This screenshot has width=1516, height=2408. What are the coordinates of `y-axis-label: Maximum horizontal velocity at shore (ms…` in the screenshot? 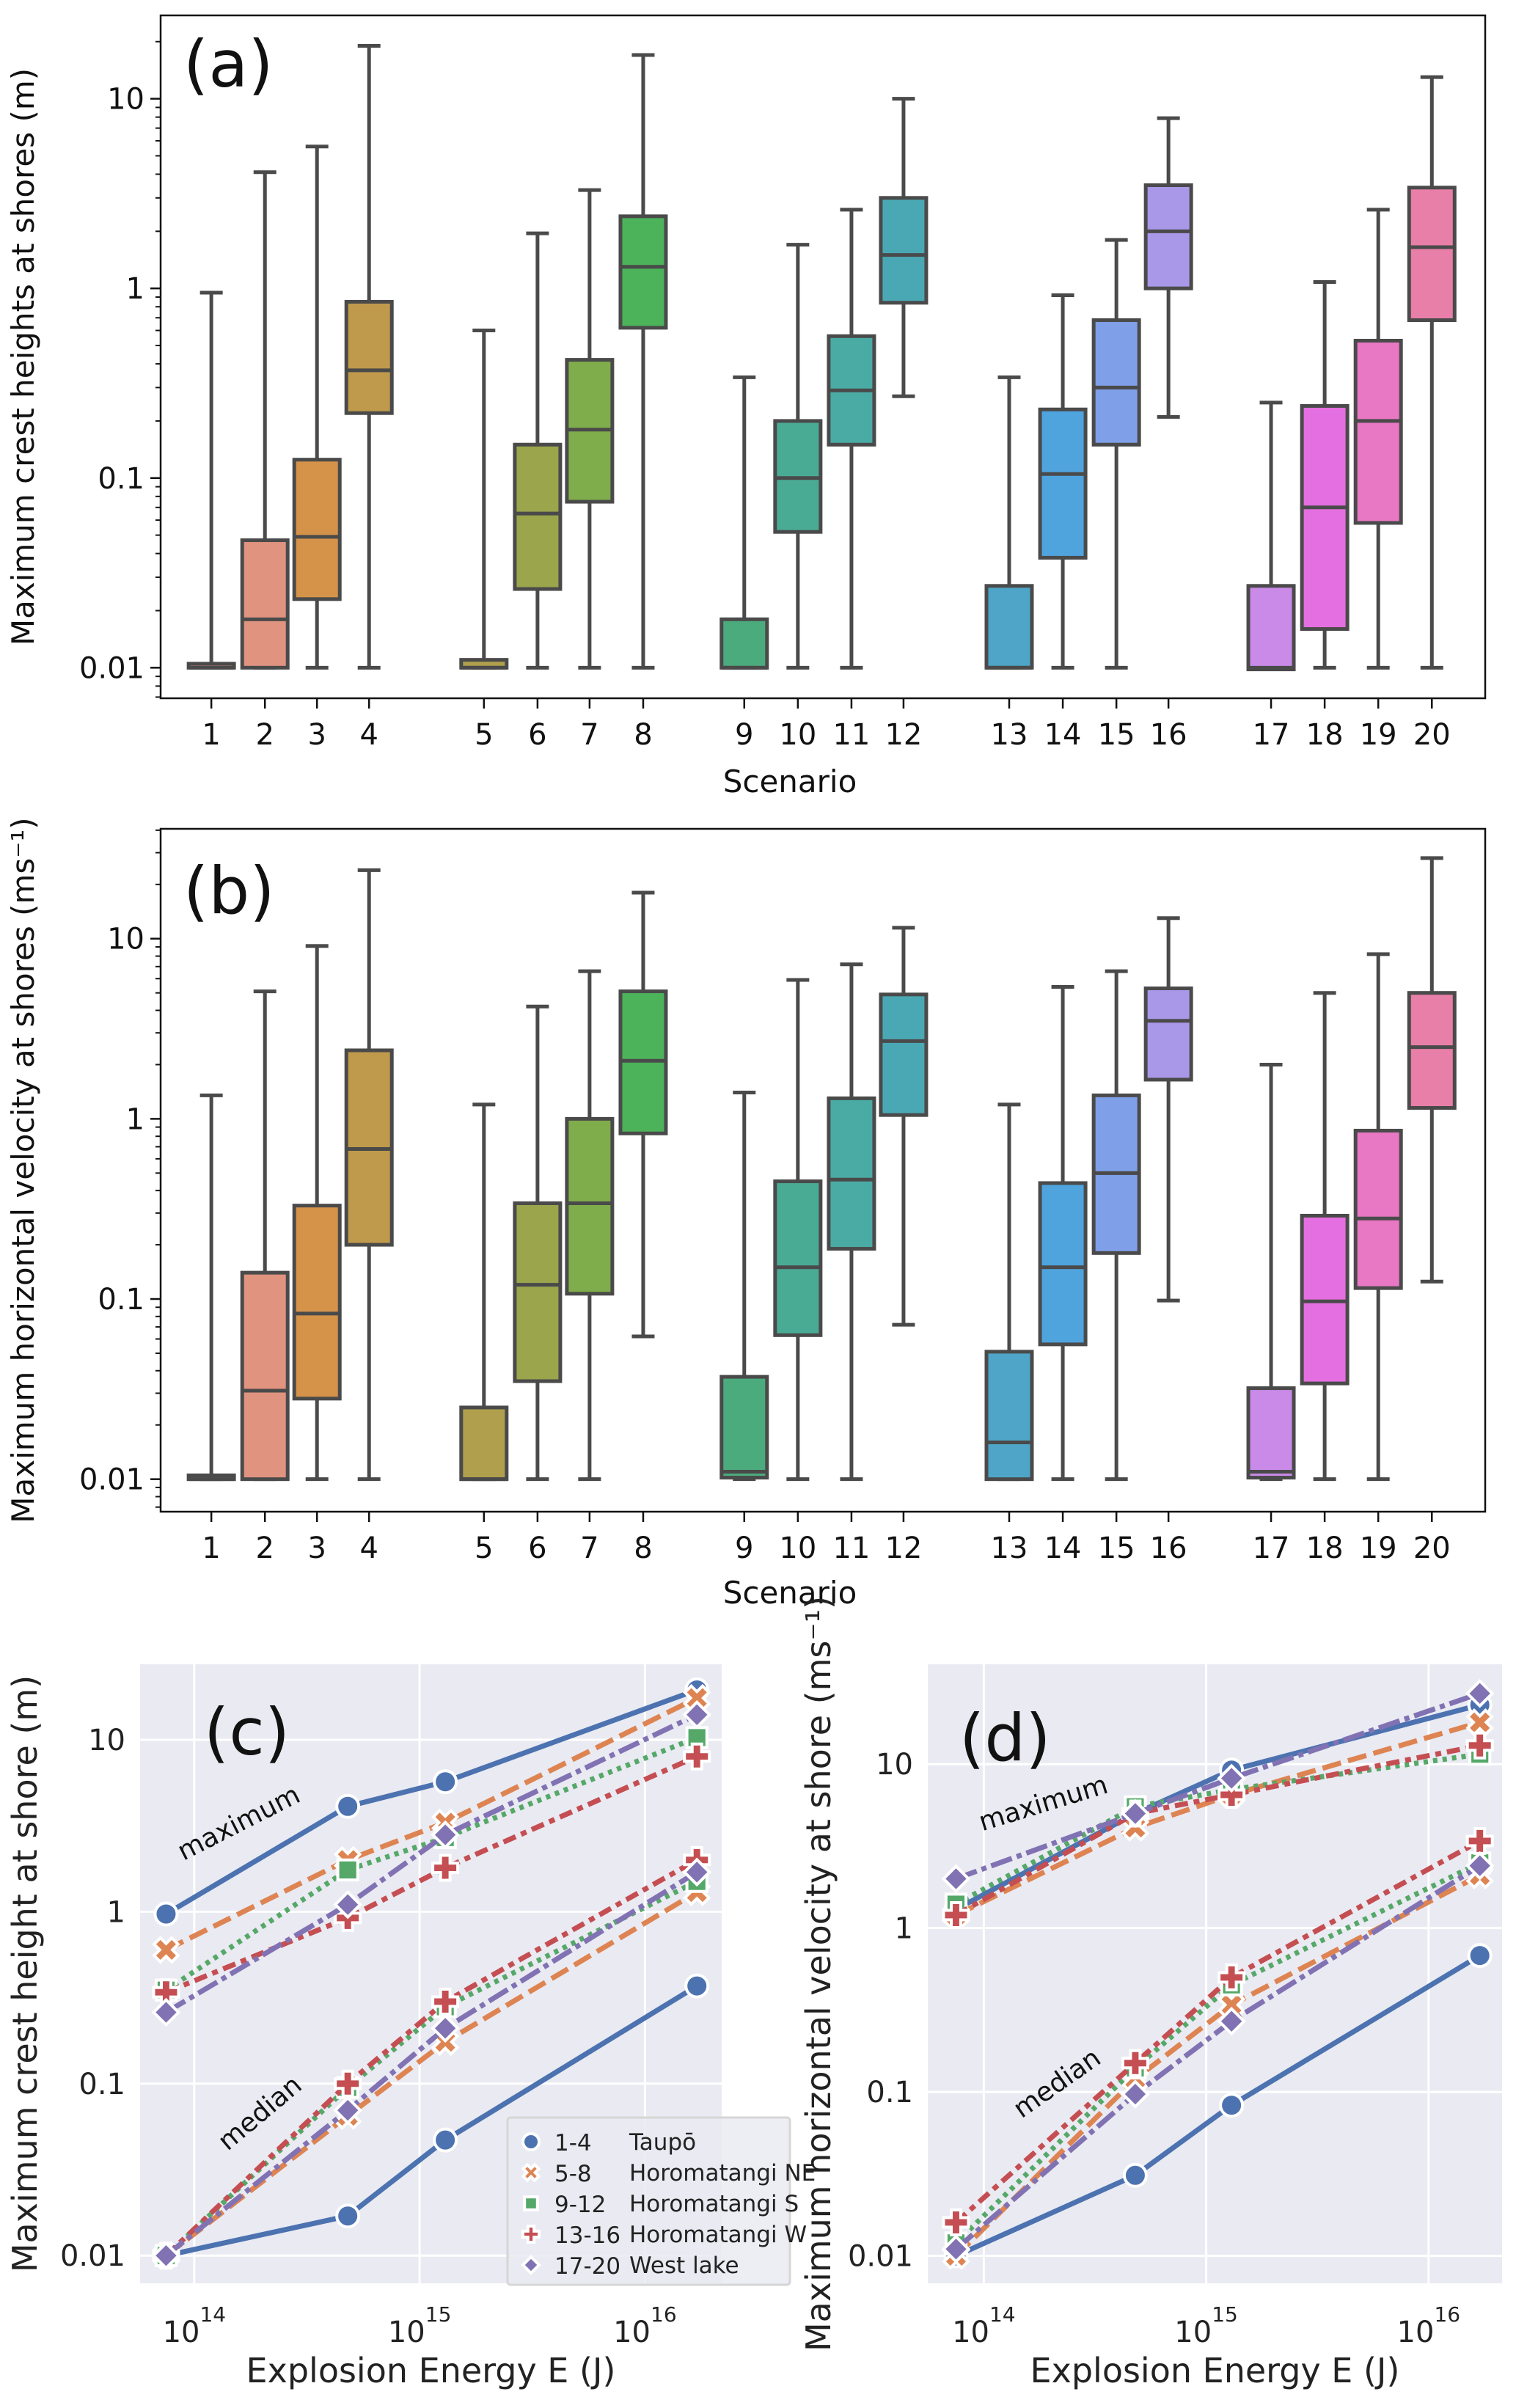 It's located at (818, 1974).